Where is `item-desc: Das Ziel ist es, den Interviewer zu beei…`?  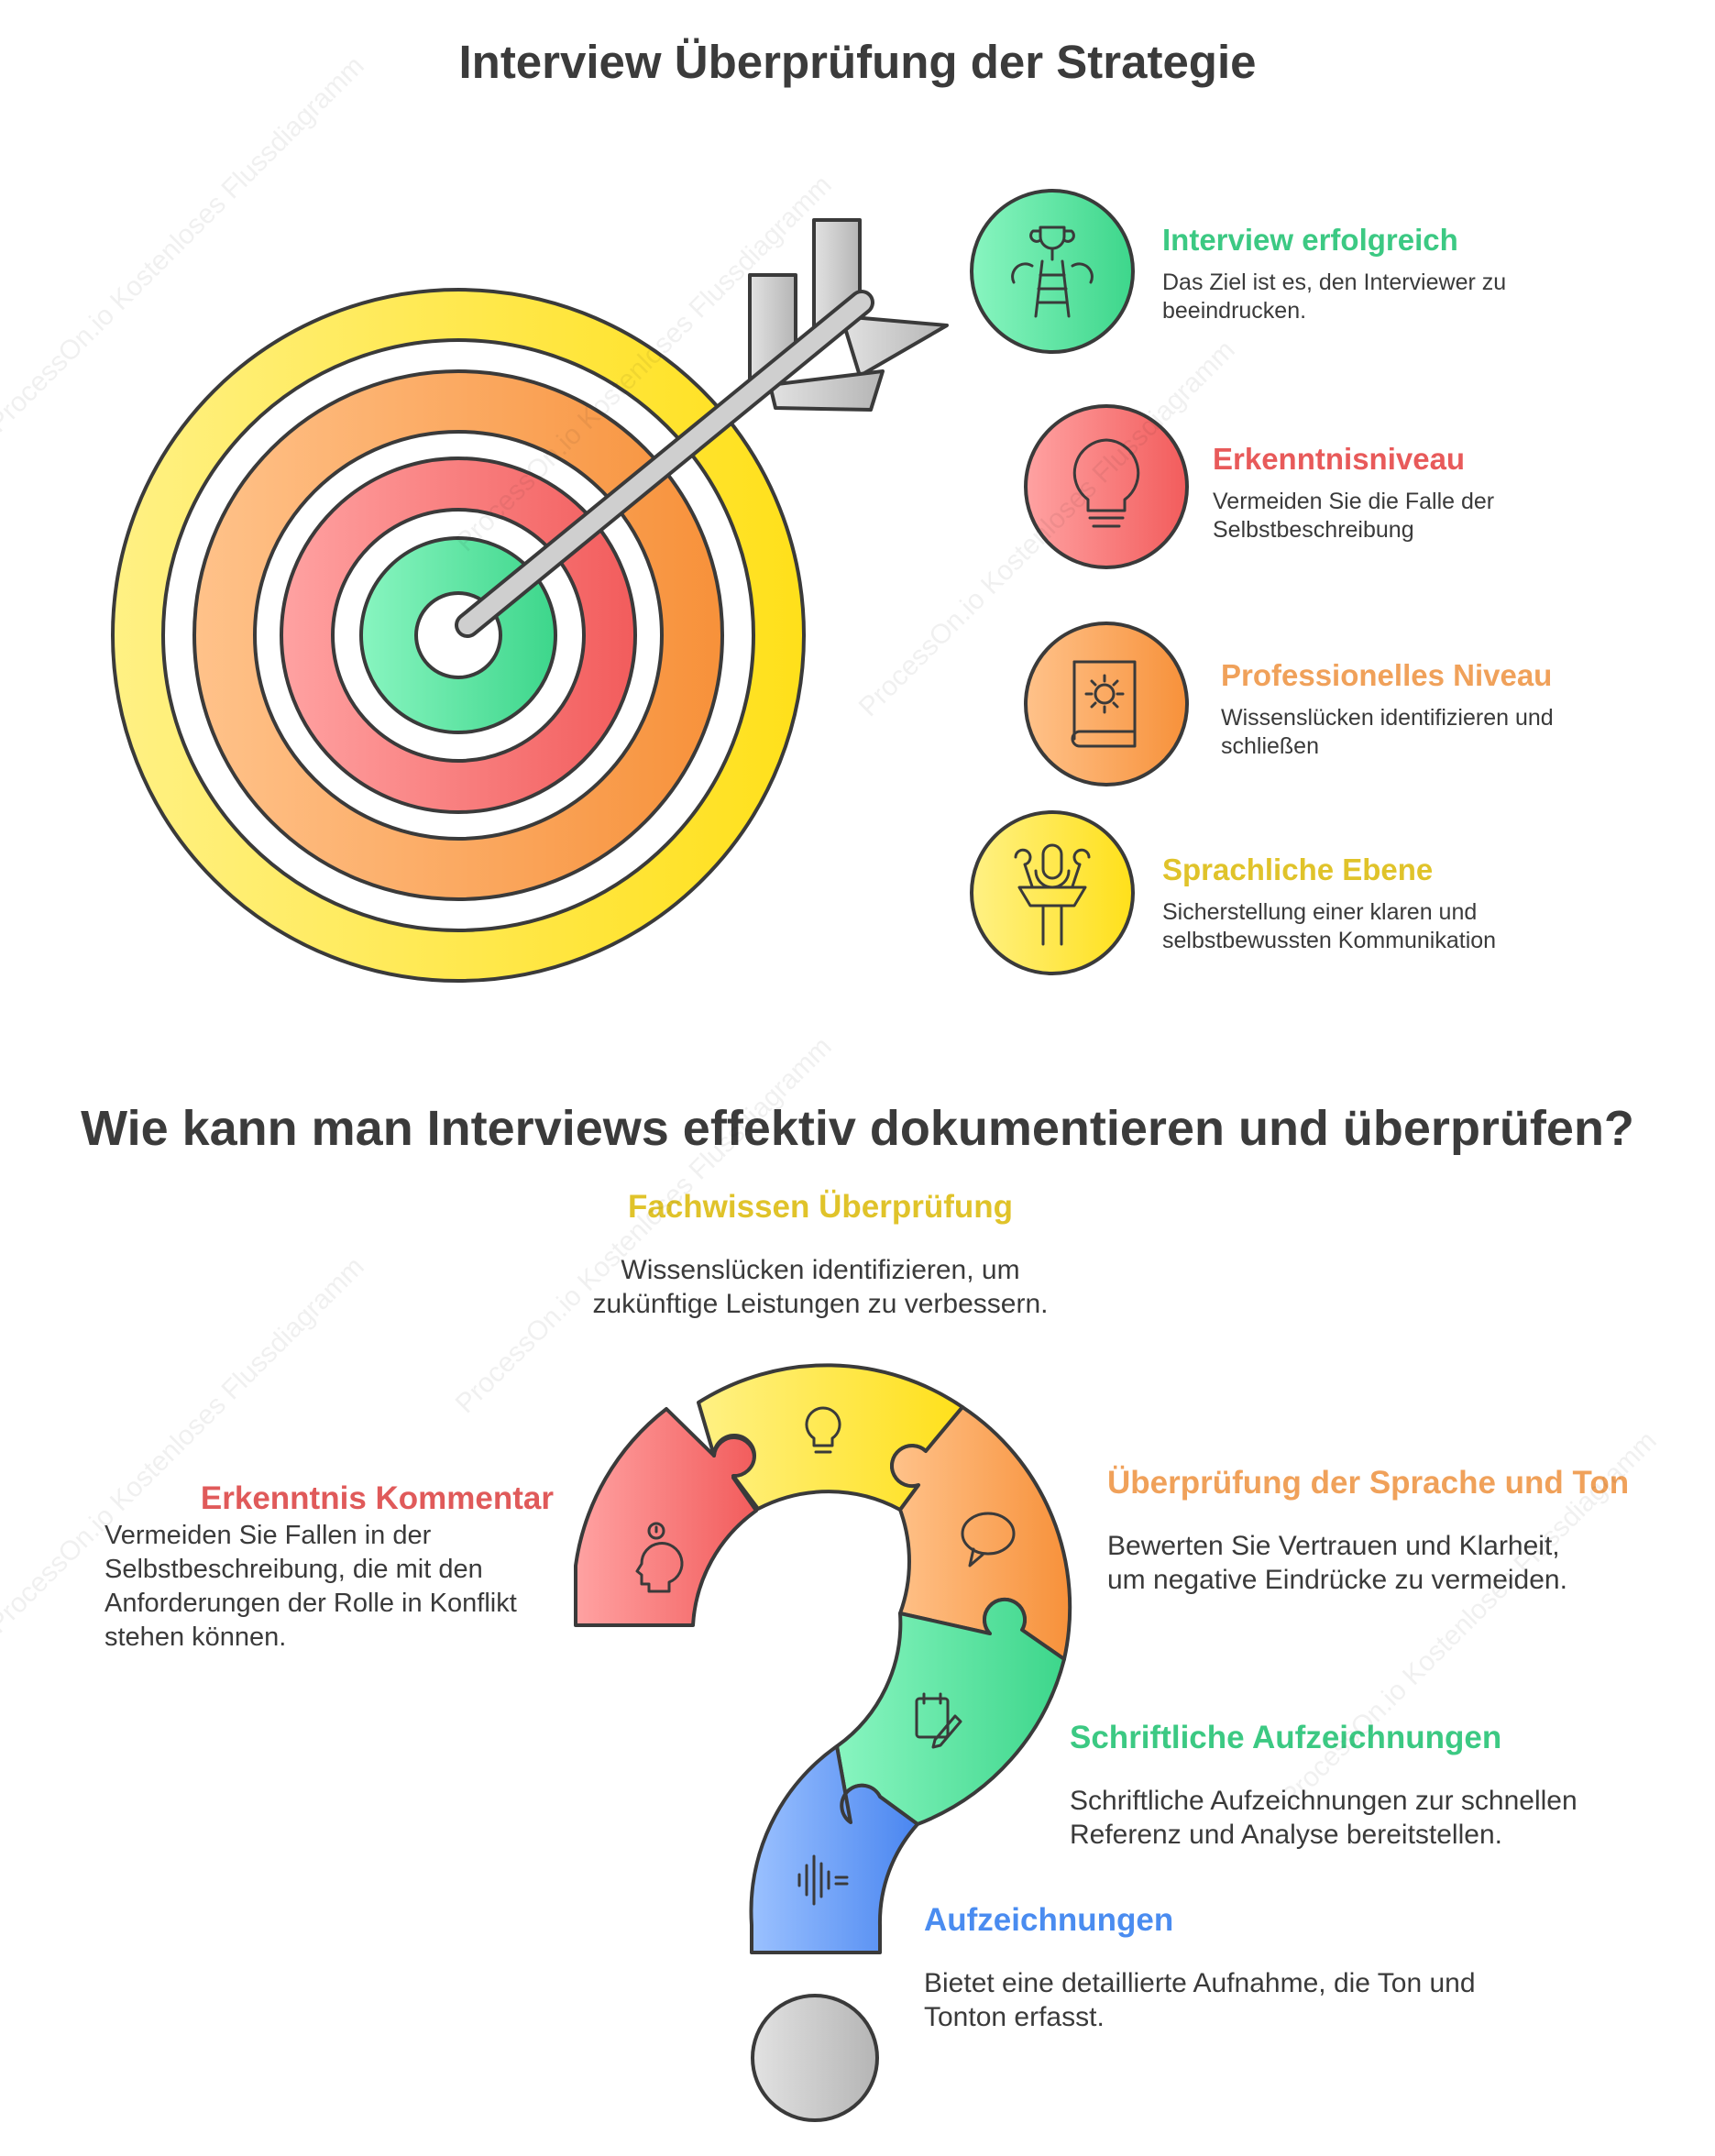
item-desc: Das Ziel ist es, den Interviewer zu beei… is located at coordinates (1334, 297).